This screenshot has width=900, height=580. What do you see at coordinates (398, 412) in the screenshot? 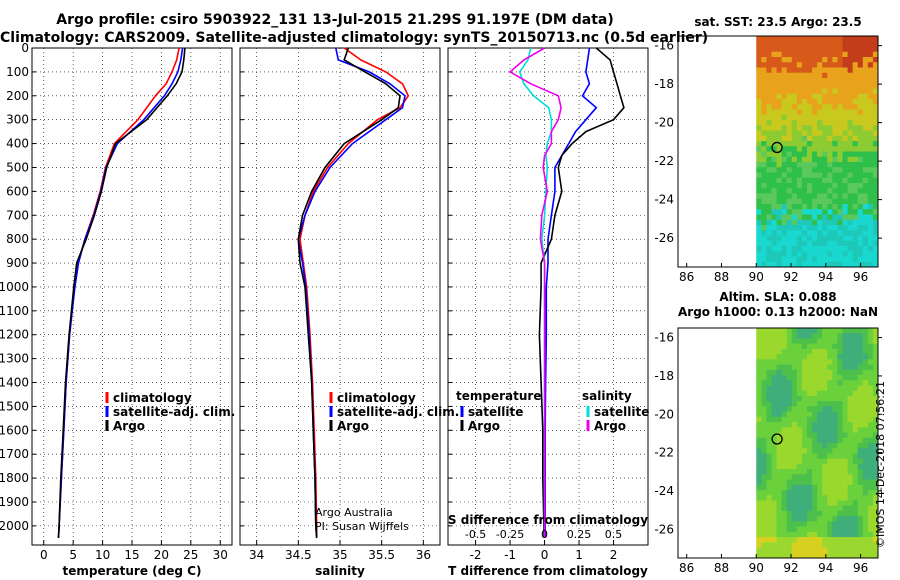
I see `legend-label: satellite-adj. clim.` at bounding box center [398, 412].